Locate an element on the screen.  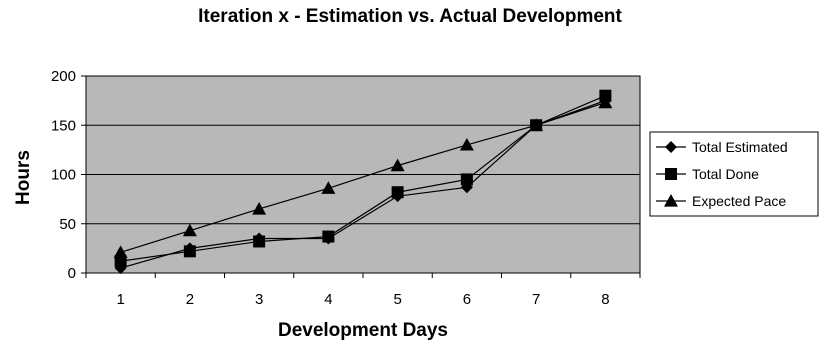
x-tick-label: 5 is located at coordinates (397, 299).